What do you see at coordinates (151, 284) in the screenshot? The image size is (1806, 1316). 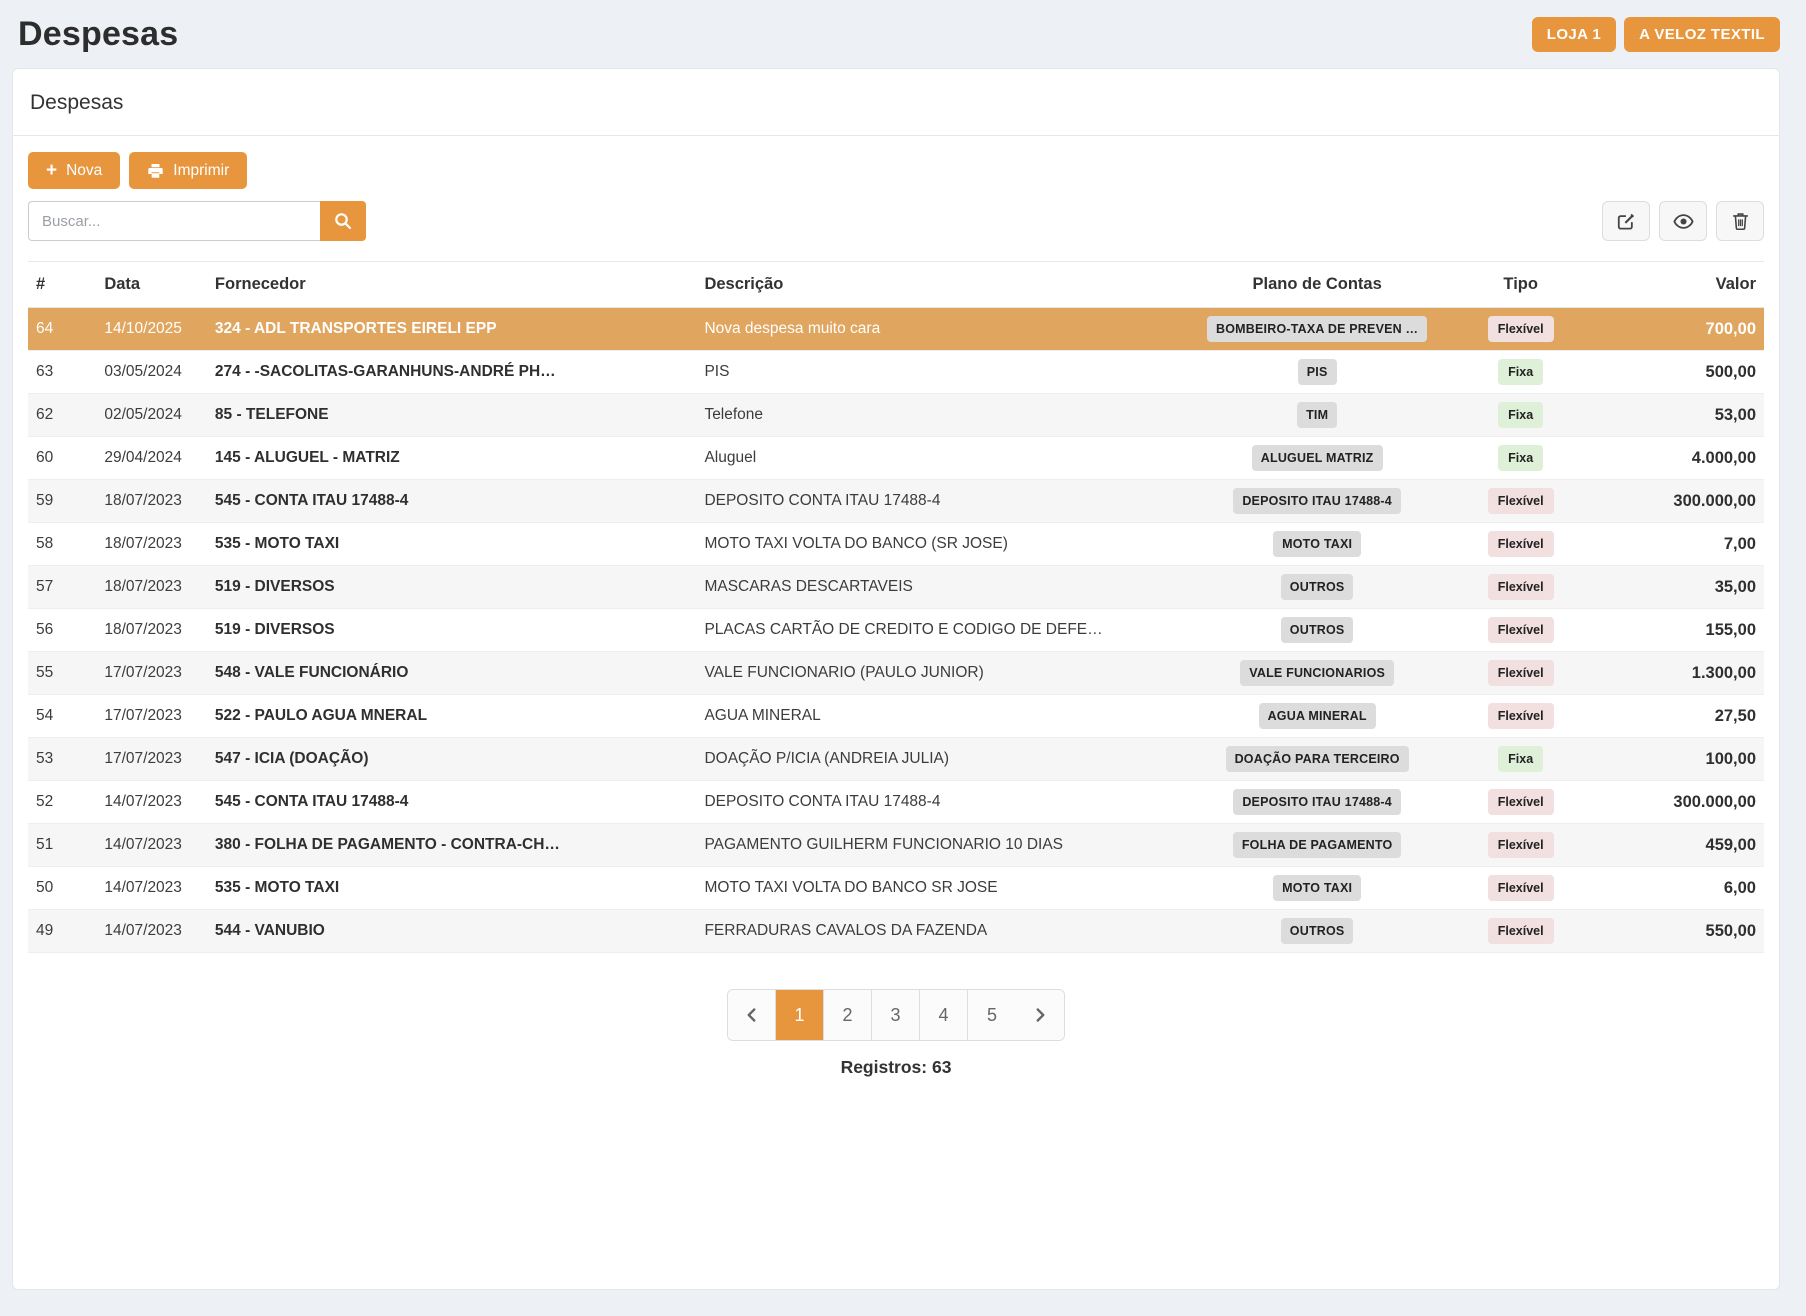 I see `column-header: Data` at bounding box center [151, 284].